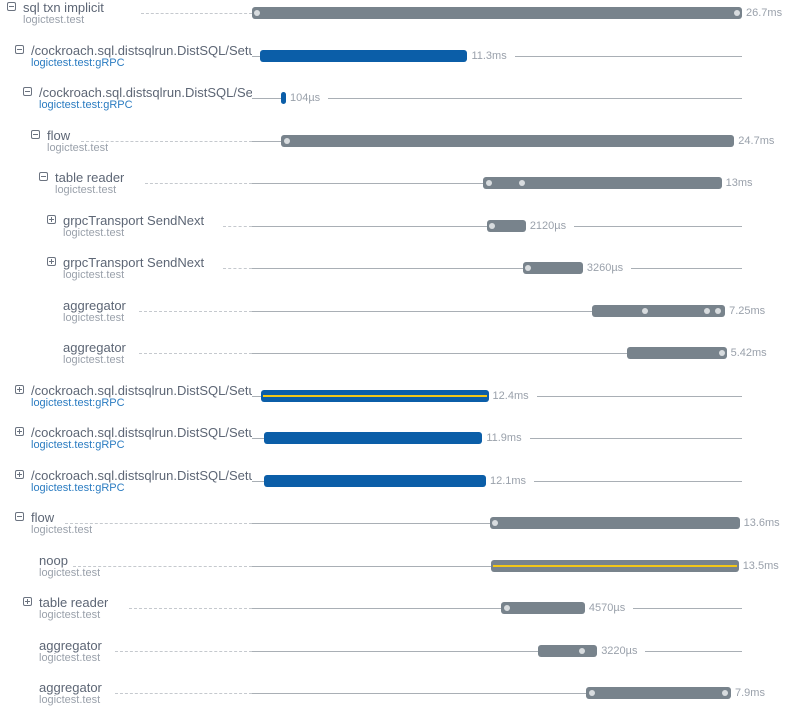  What do you see at coordinates (63, 13) in the screenshot?
I see `span-label: sql txn implicit logictest.test` at bounding box center [63, 13].